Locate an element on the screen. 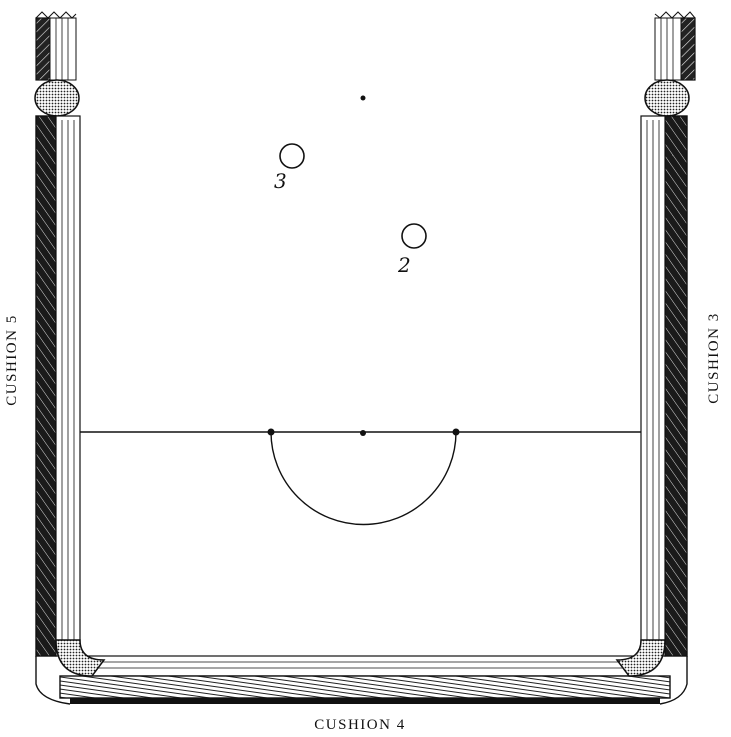 The image size is (731, 737). bottom-left-corner-pocket is located at coordinates (80, 658).